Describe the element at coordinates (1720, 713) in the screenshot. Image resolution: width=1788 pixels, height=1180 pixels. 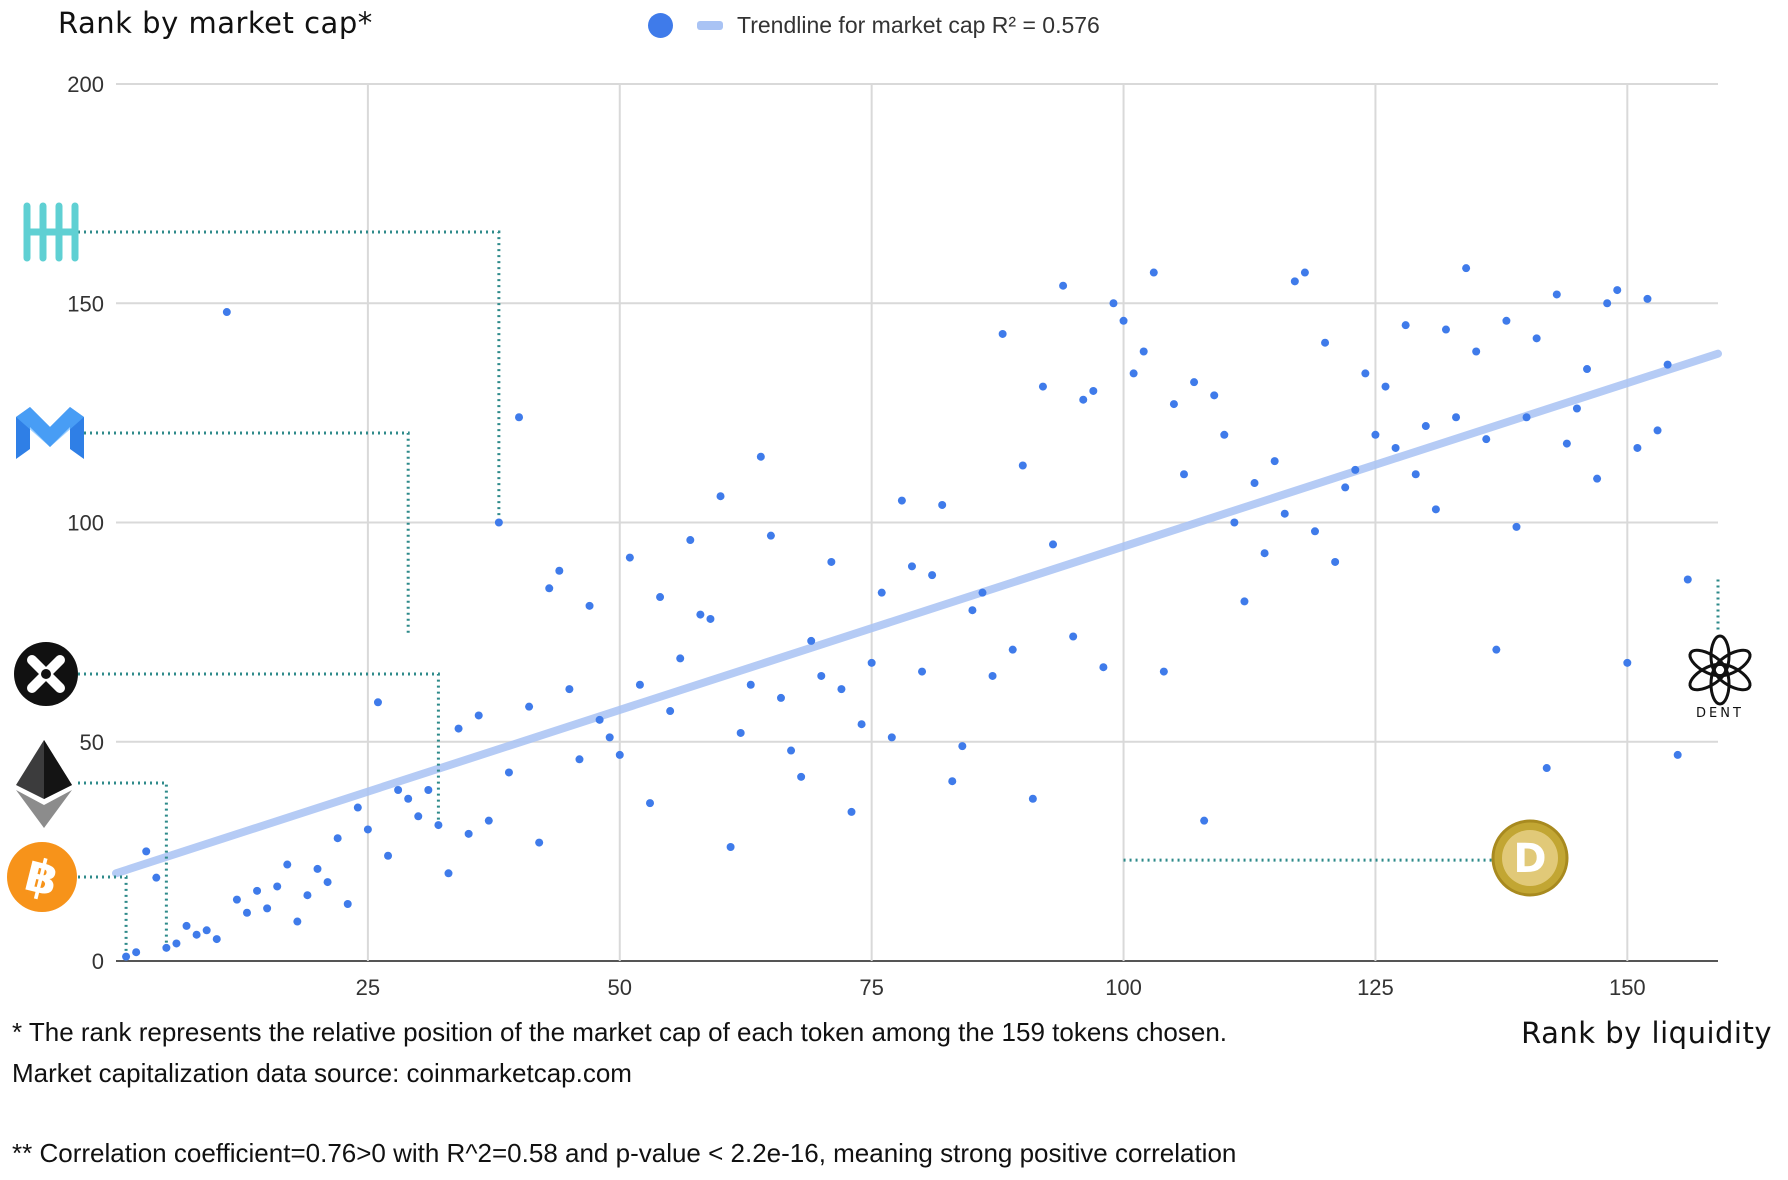
I see `dent-logo-label: DENT` at that location.